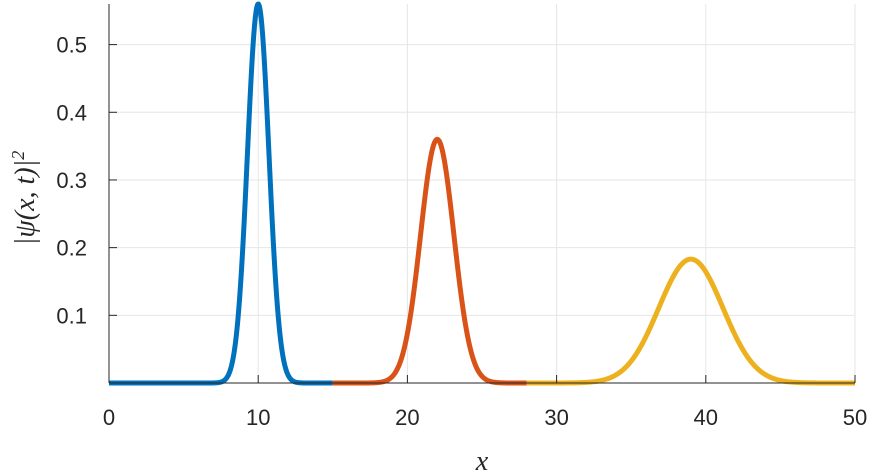  Describe the element at coordinates (482, 460) in the screenshot. I see `x-axis-label: x` at that location.